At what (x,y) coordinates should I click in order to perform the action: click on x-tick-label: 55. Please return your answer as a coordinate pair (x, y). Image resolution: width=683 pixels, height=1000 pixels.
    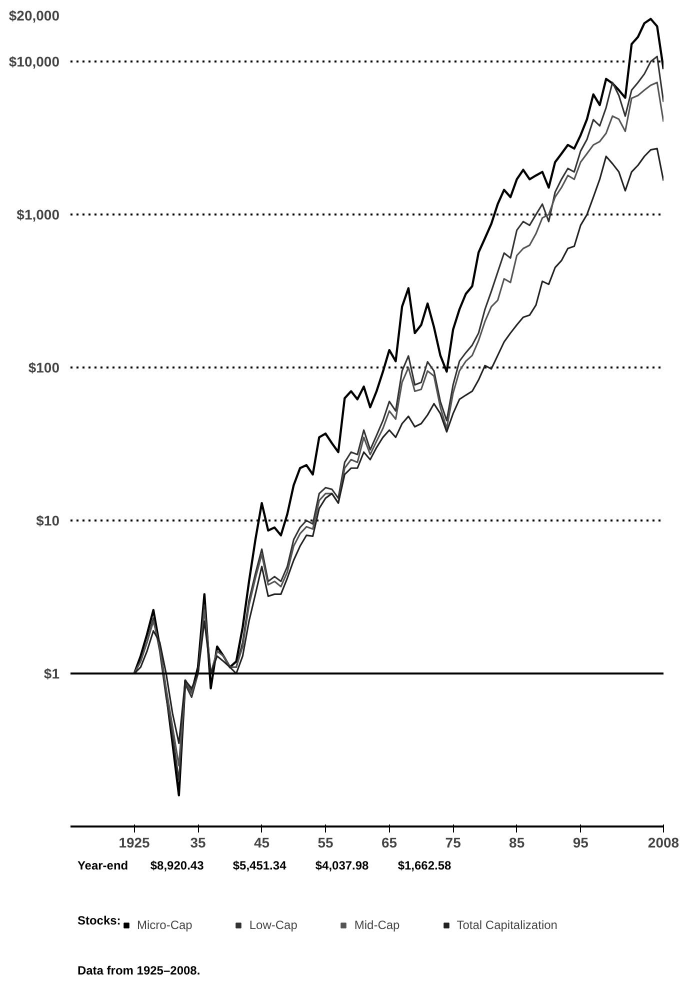
    Looking at the image, I should click on (326, 842).